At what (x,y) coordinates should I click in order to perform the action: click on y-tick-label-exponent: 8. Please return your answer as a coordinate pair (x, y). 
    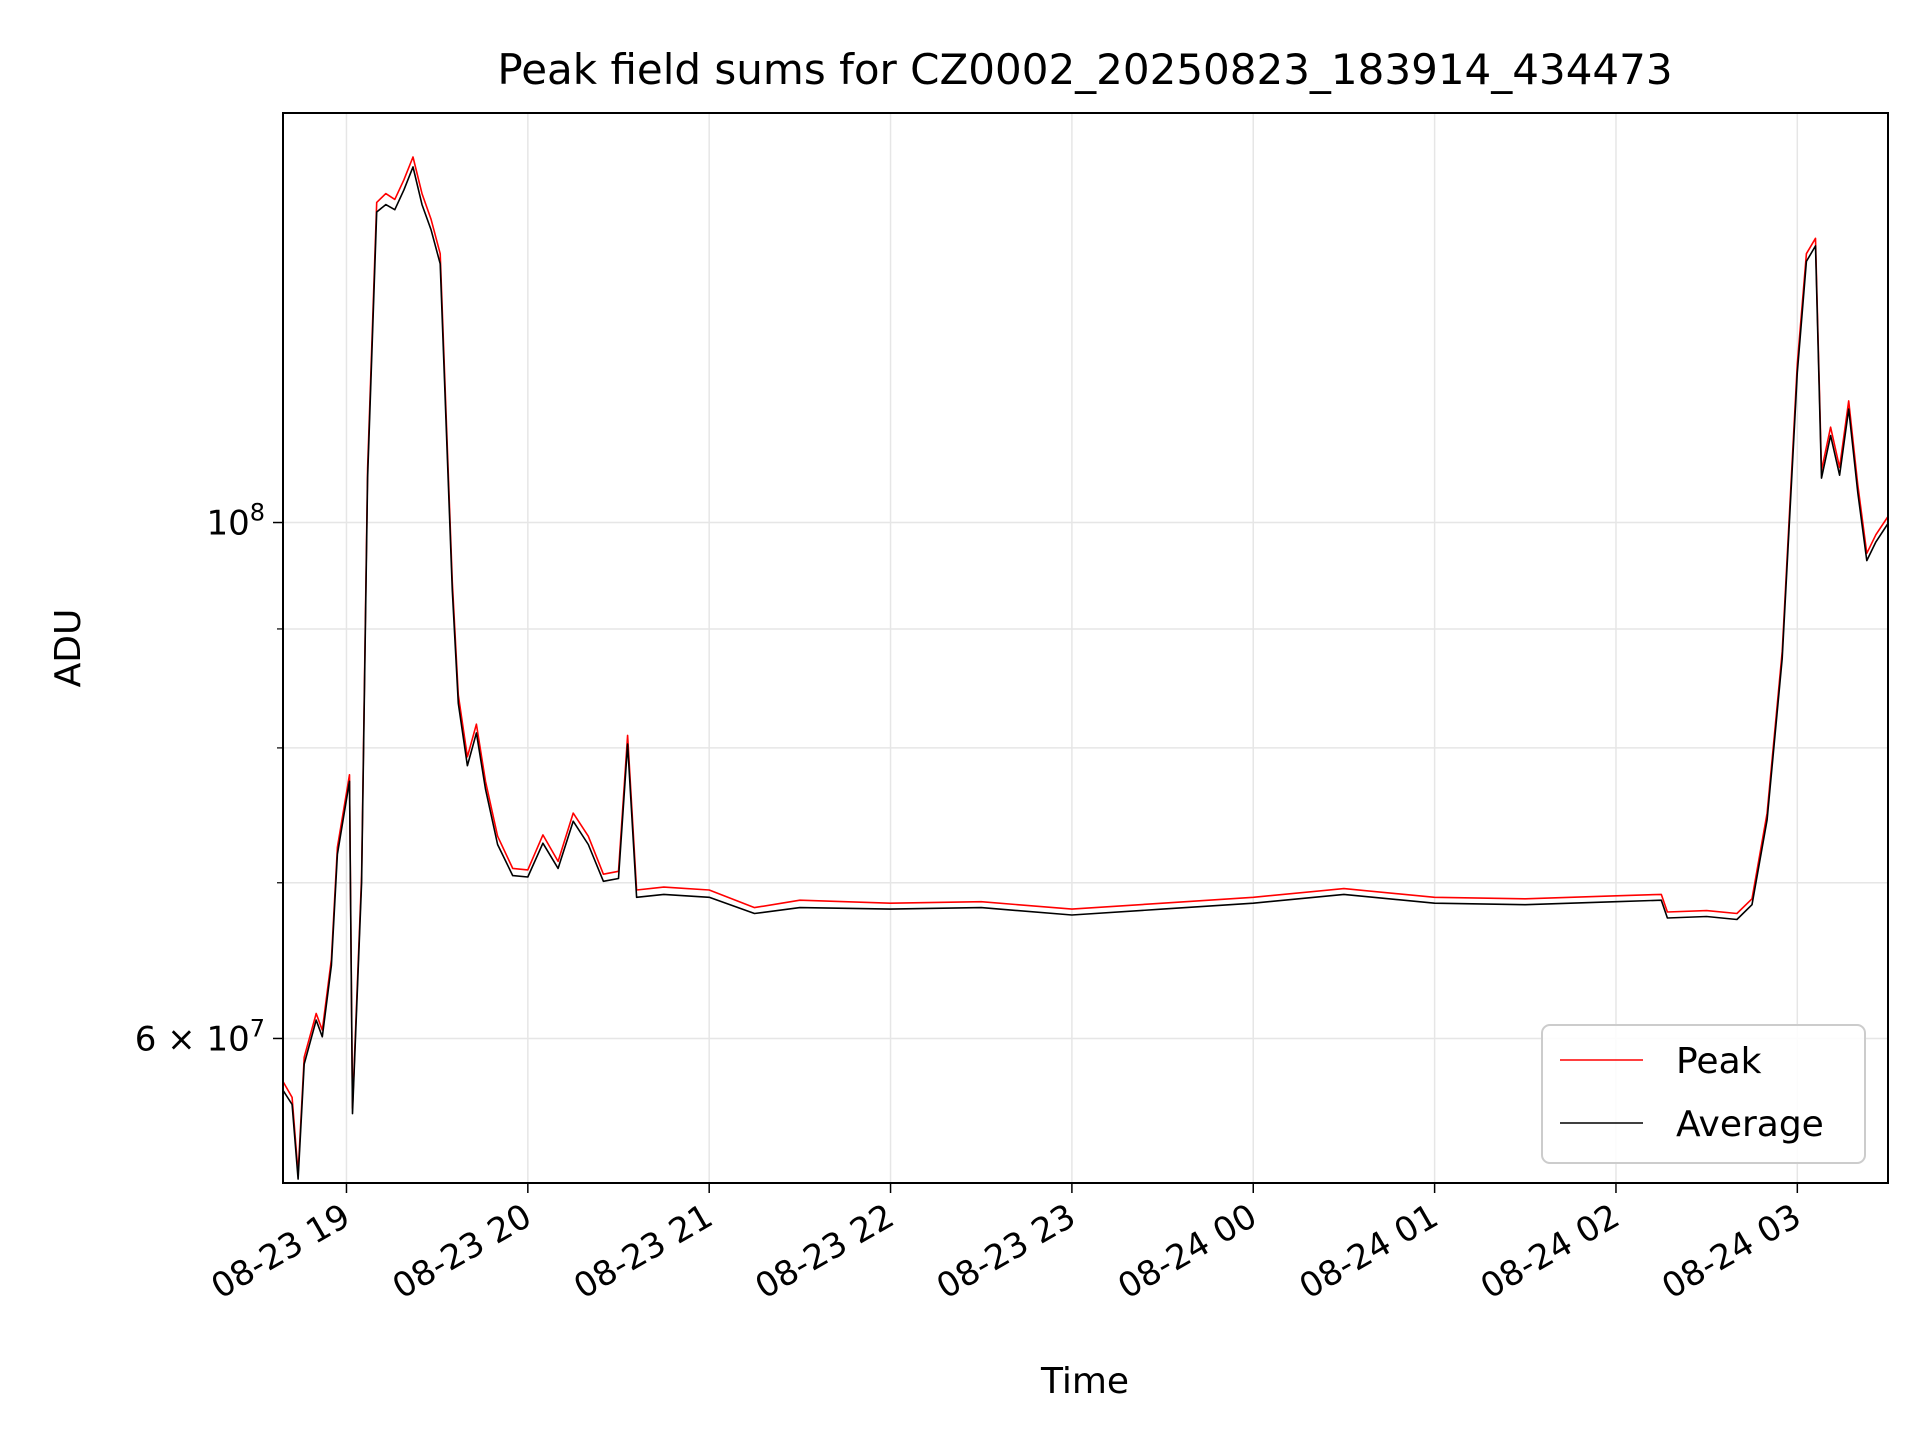
    Looking at the image, I should click on (257, 513).